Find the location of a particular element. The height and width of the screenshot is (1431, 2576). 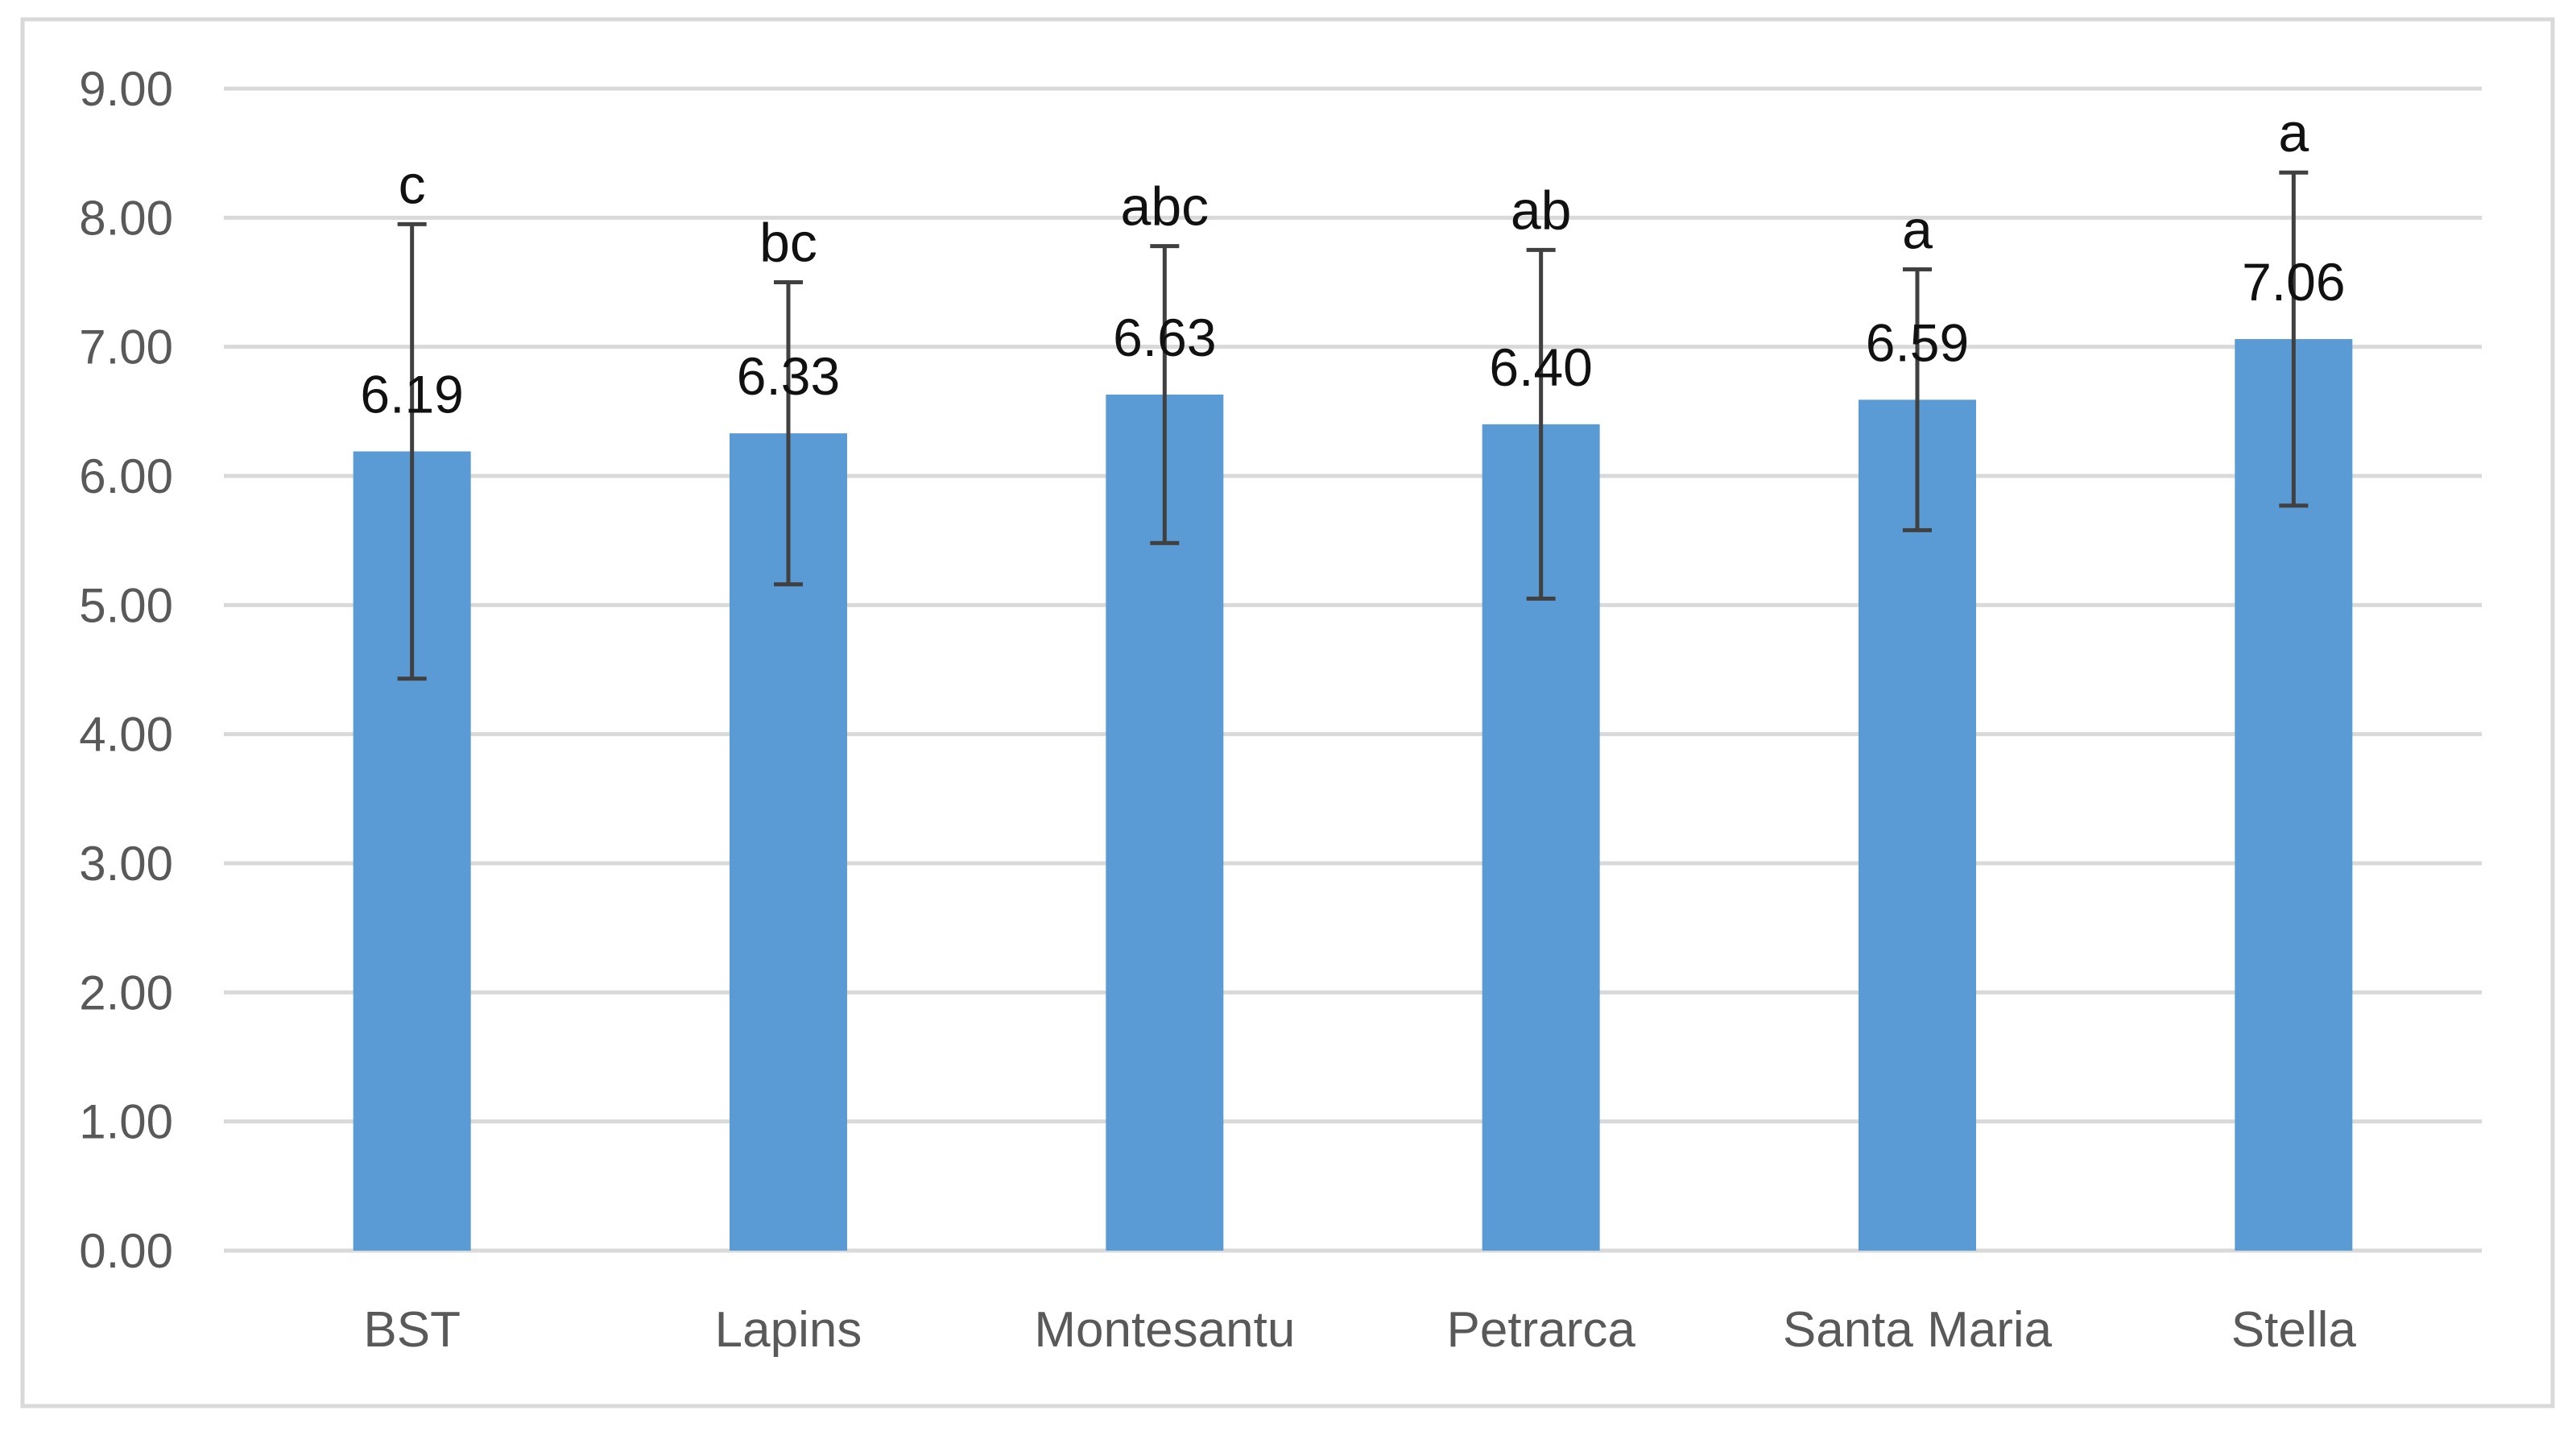

significance-letter: bc is located at coordinates (788, 244).